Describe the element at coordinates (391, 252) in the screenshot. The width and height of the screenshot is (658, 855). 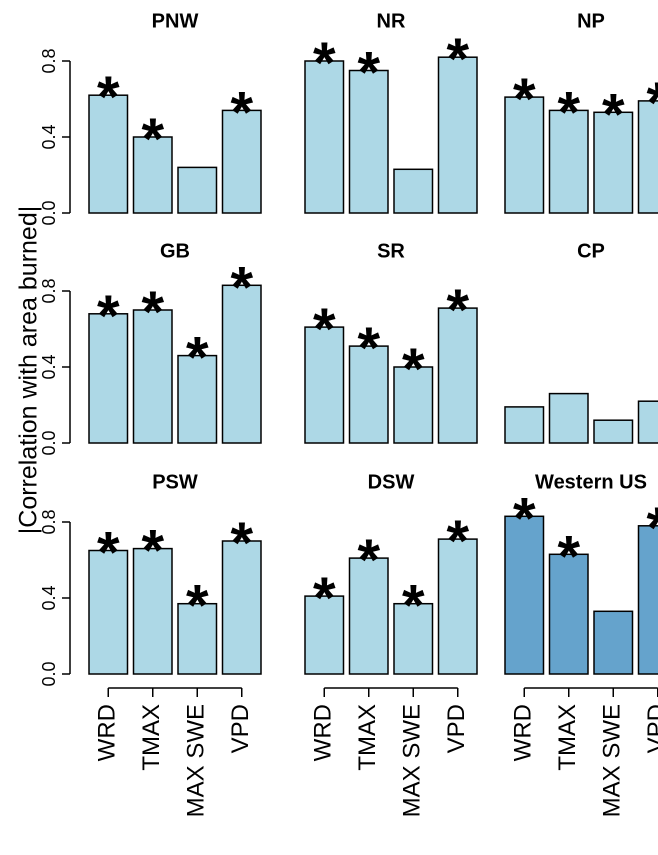
I see `panel-title: SR` at that location.